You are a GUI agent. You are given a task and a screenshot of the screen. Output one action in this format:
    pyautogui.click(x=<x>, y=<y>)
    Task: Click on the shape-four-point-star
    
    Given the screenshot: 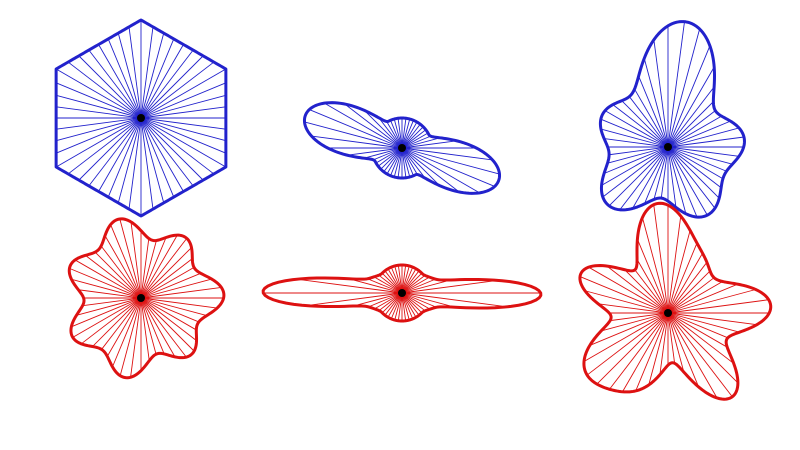 What is the action you would take?
    pyautogui.click(x=402, y=293)
    